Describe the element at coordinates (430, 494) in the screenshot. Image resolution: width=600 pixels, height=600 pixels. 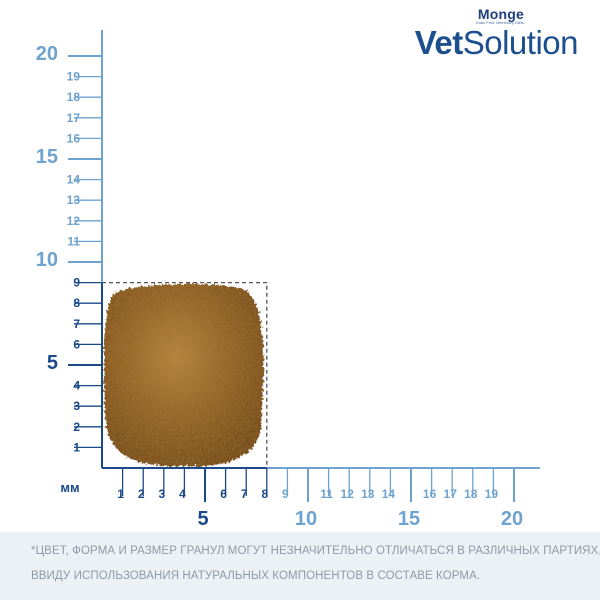
I see `x-tick-label: 16` at that location.